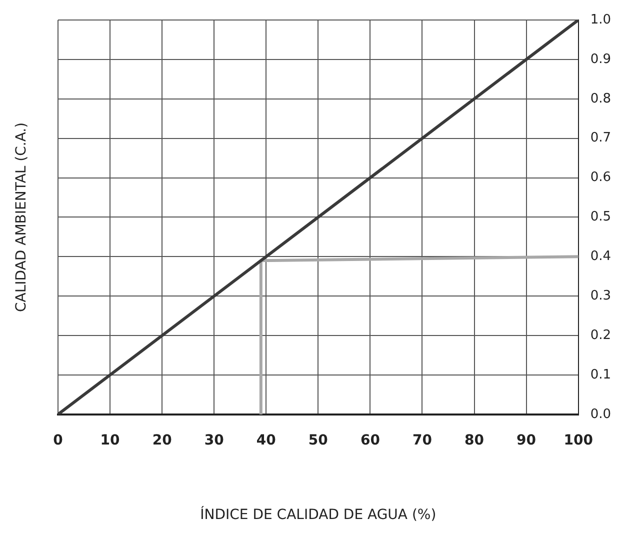  Describe the element at coordinates (601, 20) in the screenshot. I see `y-tick-label: 1.0` at that location.